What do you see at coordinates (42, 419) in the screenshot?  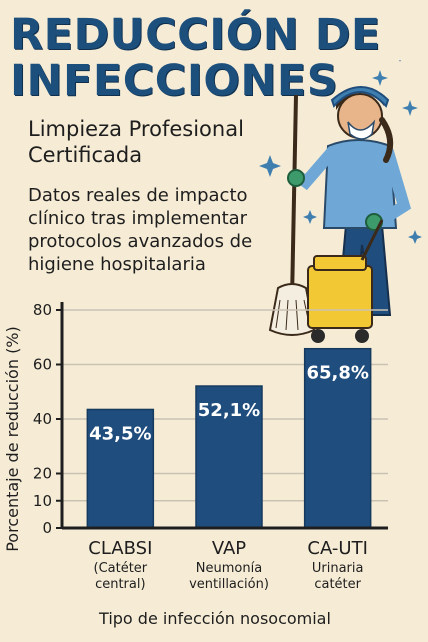 I see `y-tick-label: 40` at bounding box center [42, 419].